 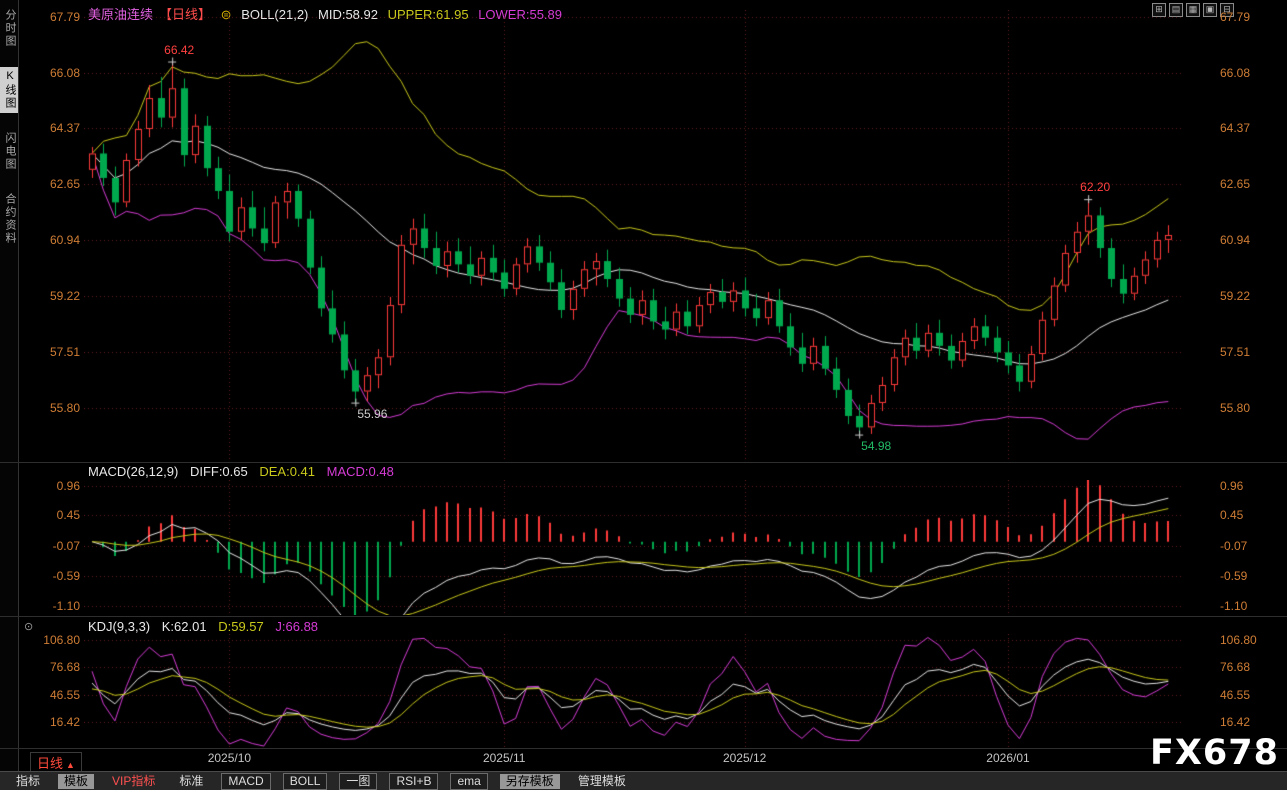 I want to click on toolbar-item-templates: 模板, so click(x=76, y=781).